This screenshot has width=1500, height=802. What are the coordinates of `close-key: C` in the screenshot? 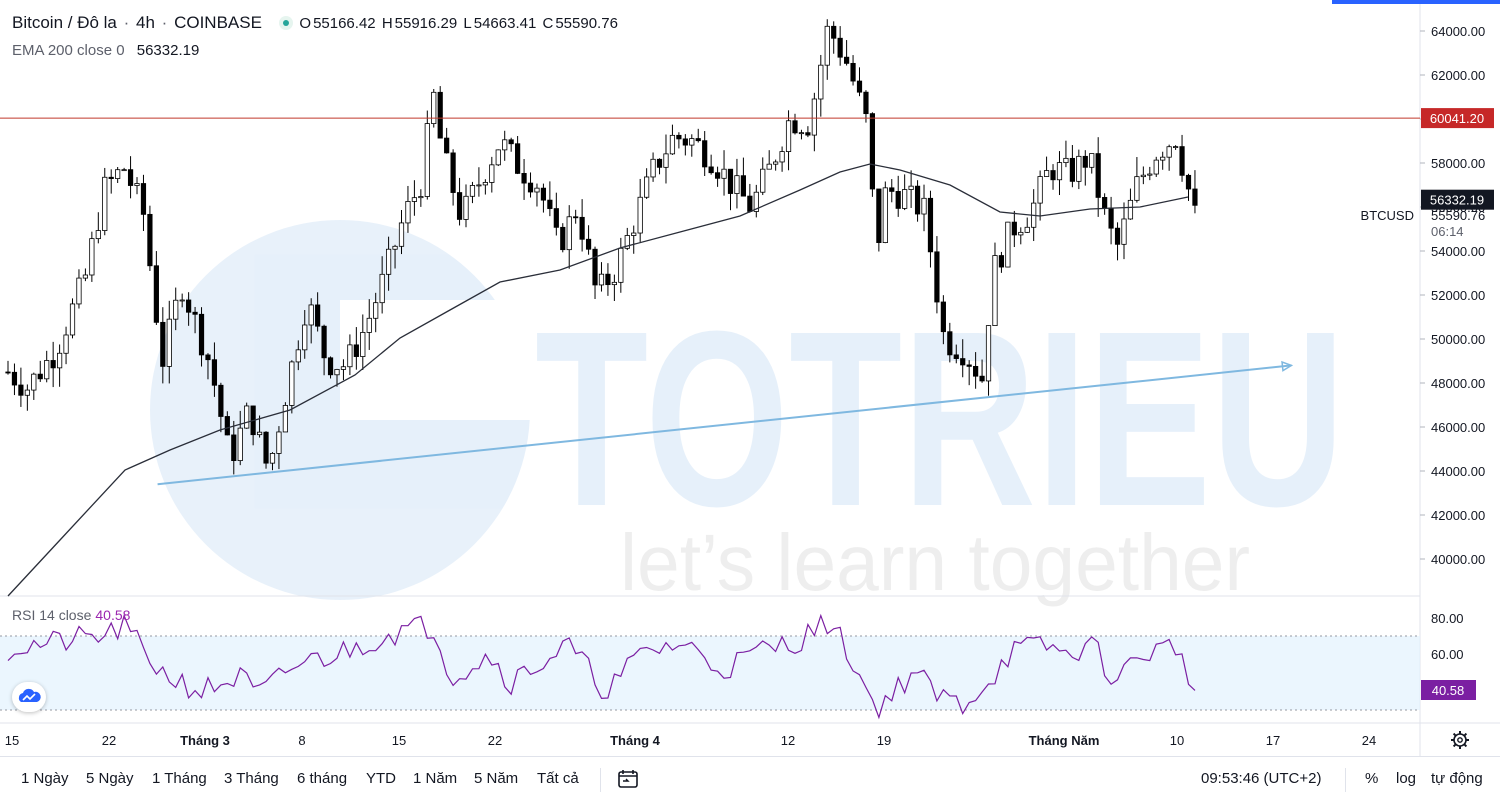 It's located at (548, 23).